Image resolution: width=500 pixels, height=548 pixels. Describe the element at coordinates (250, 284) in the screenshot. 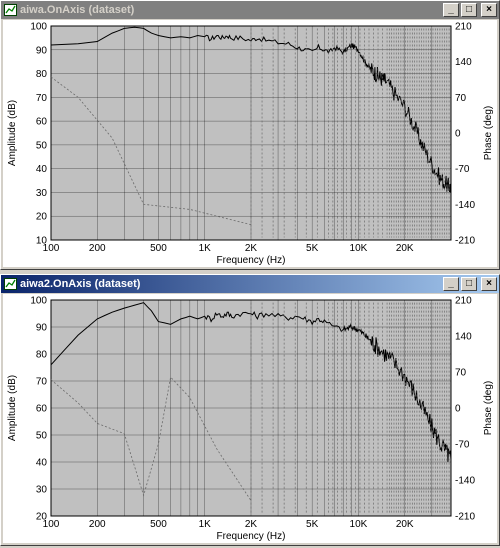

I see `window-titlebar: aiwa2.OnAxis (dataset) _ □ ×` at that location.